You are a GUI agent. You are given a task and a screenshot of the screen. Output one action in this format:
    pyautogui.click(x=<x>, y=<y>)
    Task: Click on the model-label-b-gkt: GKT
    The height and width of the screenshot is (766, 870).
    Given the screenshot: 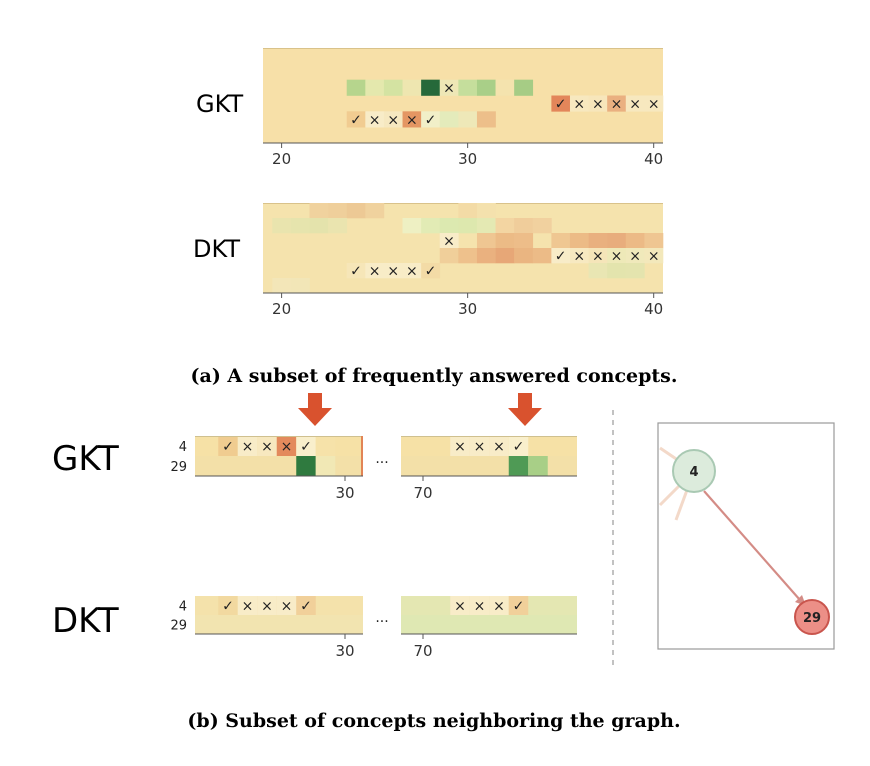 What is the action you would take?
    pyautogui.click(x=85, y=459)
    